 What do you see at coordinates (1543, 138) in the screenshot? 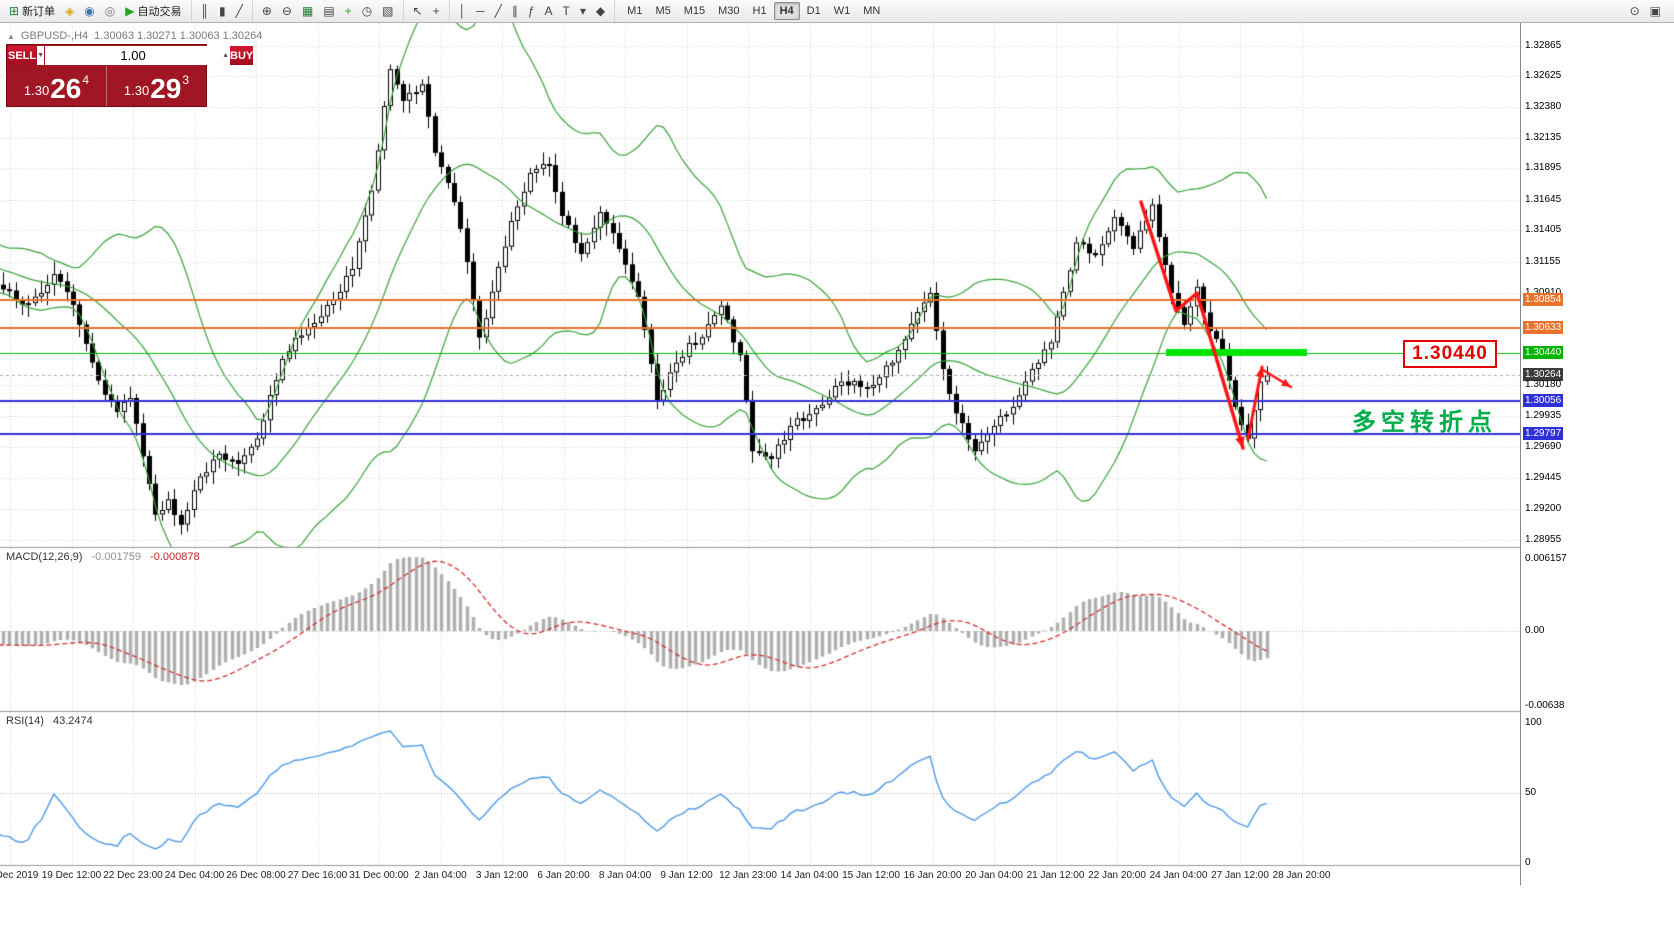
I see `price-axis-label: 1.32135` at bounding box center [1543, 138].